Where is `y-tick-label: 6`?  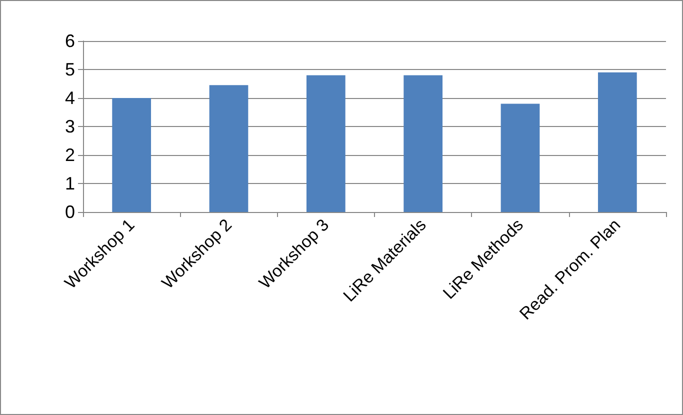 y-tick-label: 6 is located at coordinates (69, 41).